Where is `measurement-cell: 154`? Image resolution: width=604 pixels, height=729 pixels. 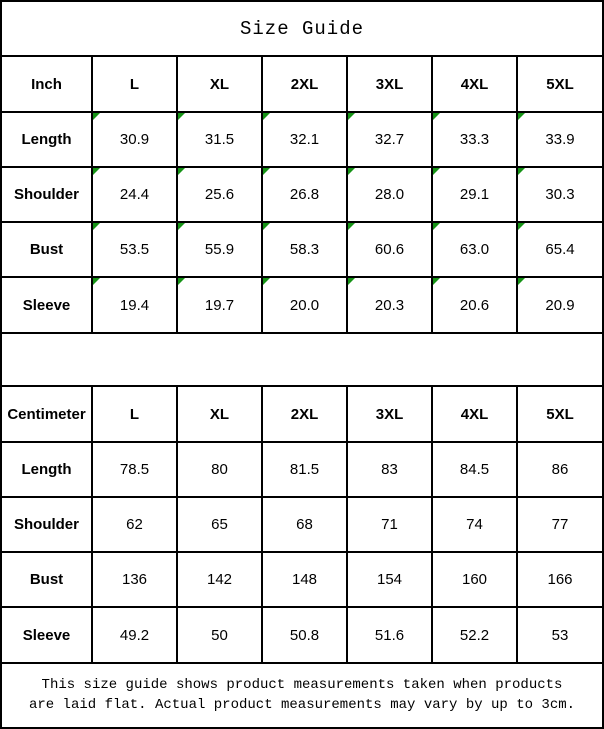
measurement-cell: 154 is located at coordinates (389, 579).